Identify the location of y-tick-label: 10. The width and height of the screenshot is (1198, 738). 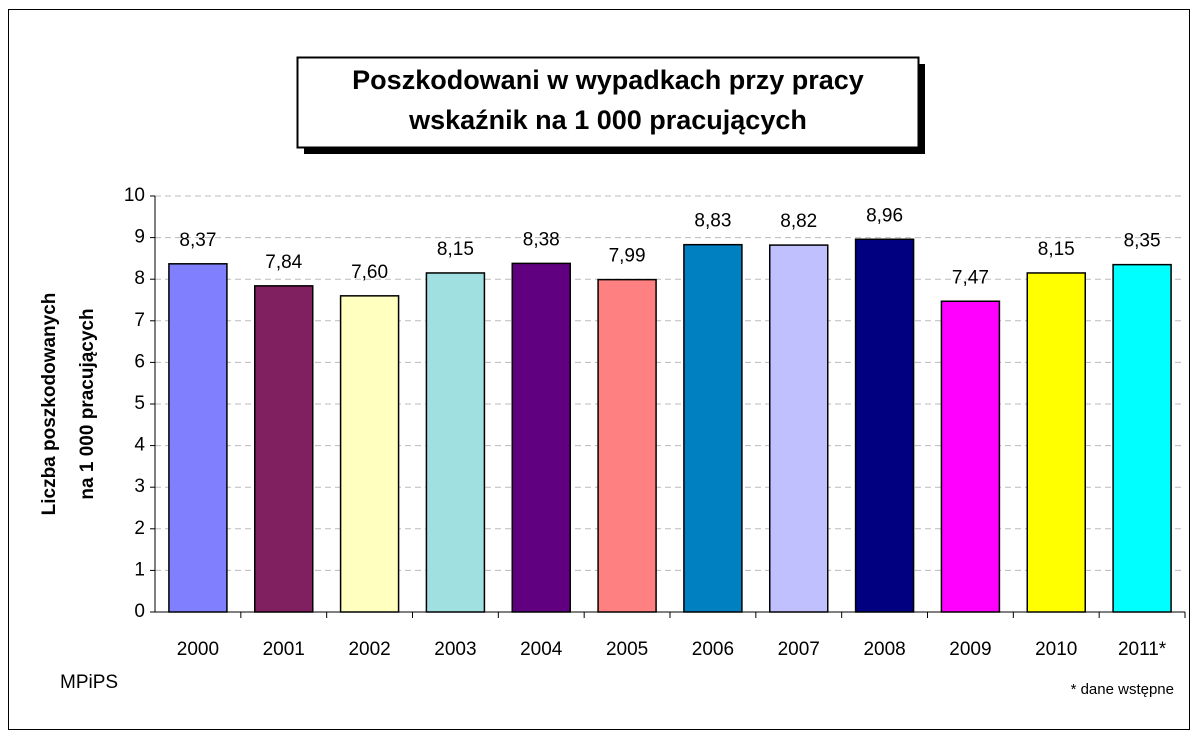
(134, 195).